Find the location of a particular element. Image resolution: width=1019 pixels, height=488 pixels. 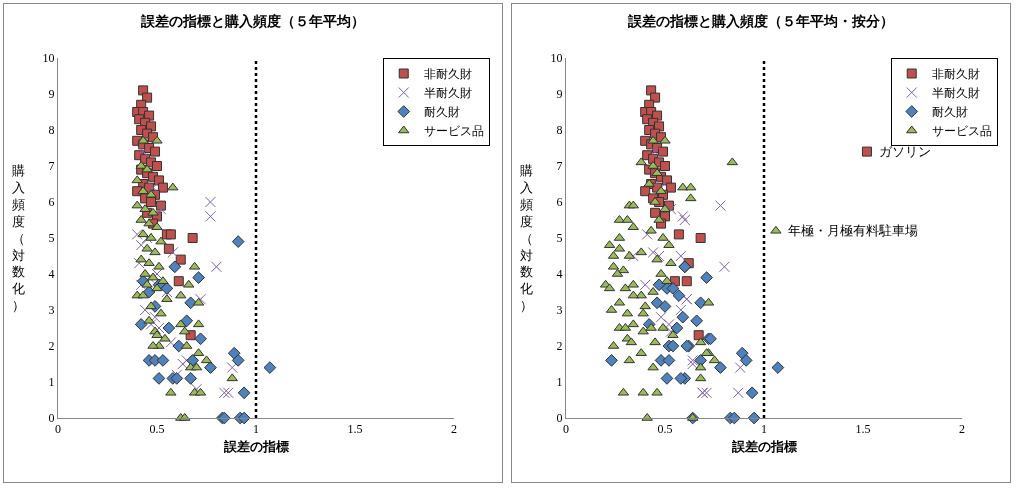

chart-title: 誤差の指標と購入頻度（５年平均・按分） is located at coordinates (760, 20).